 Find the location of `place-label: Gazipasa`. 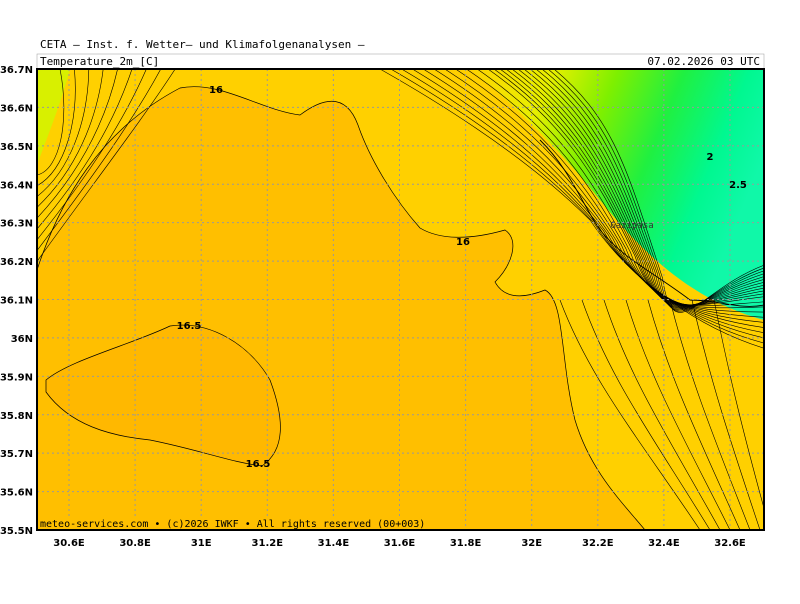

place-label: Gazipasa is located at coordinates (631, 226).